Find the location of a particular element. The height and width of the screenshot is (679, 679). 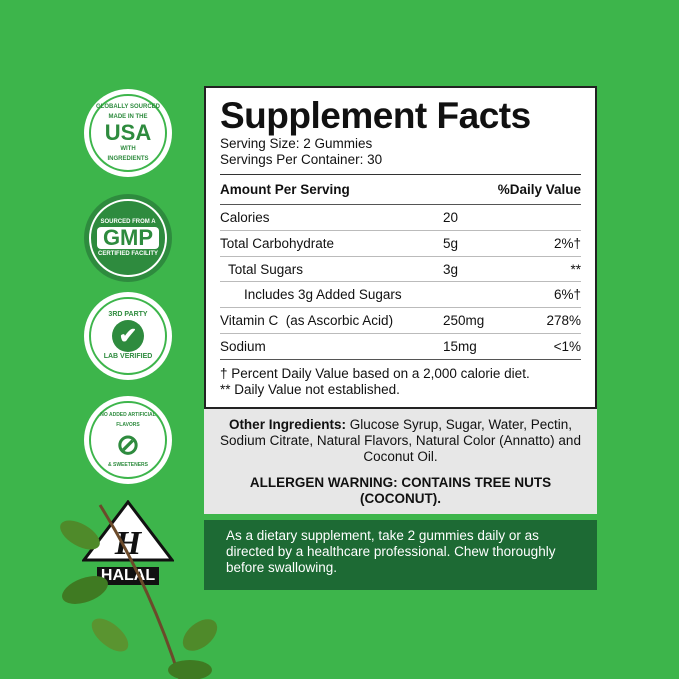

checkmark-icon: ✔ is located at coordinates (128, 336).